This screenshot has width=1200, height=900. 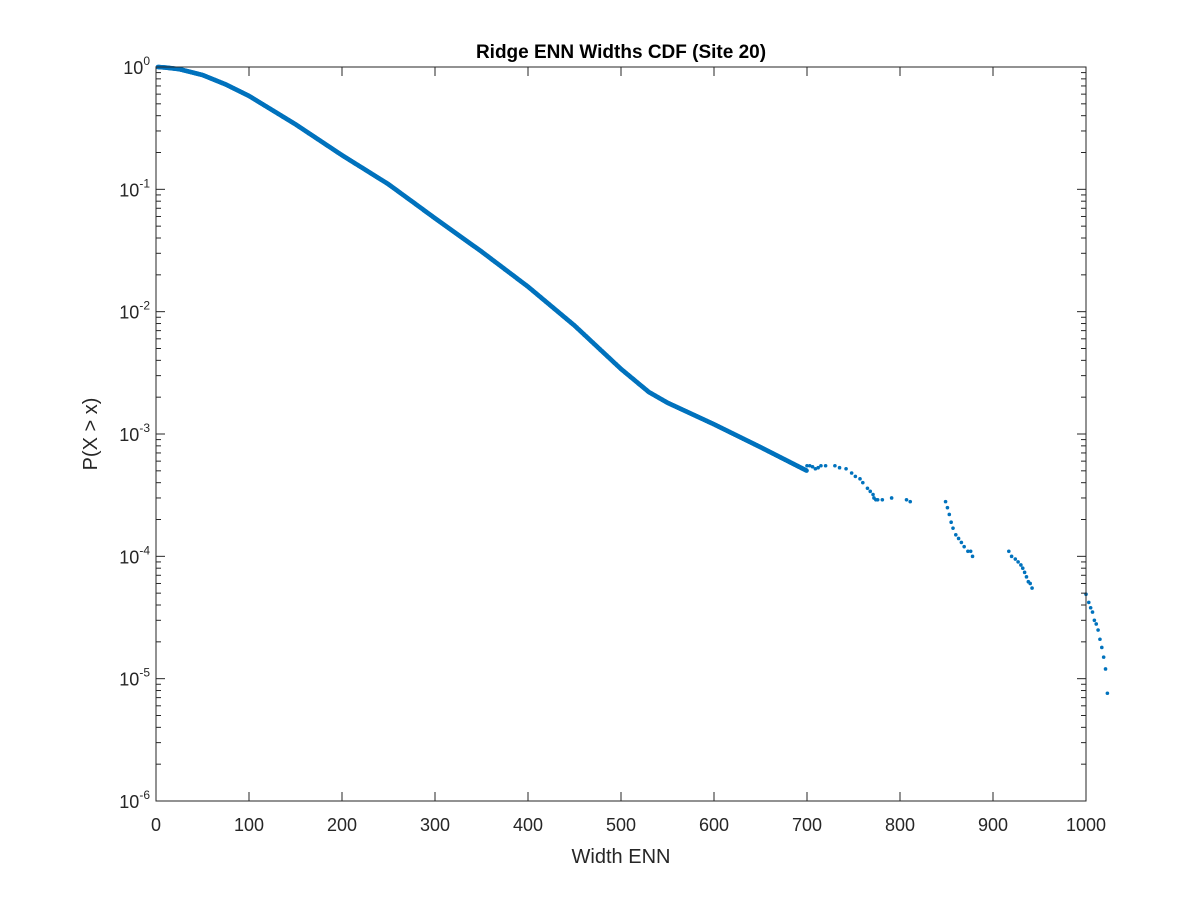 What do you see at coordinates (621, 52) in the screenshot?
I see `chart-title: Ridge ENN Widths CDF (Site 20)` at bounding box center [621, 52].